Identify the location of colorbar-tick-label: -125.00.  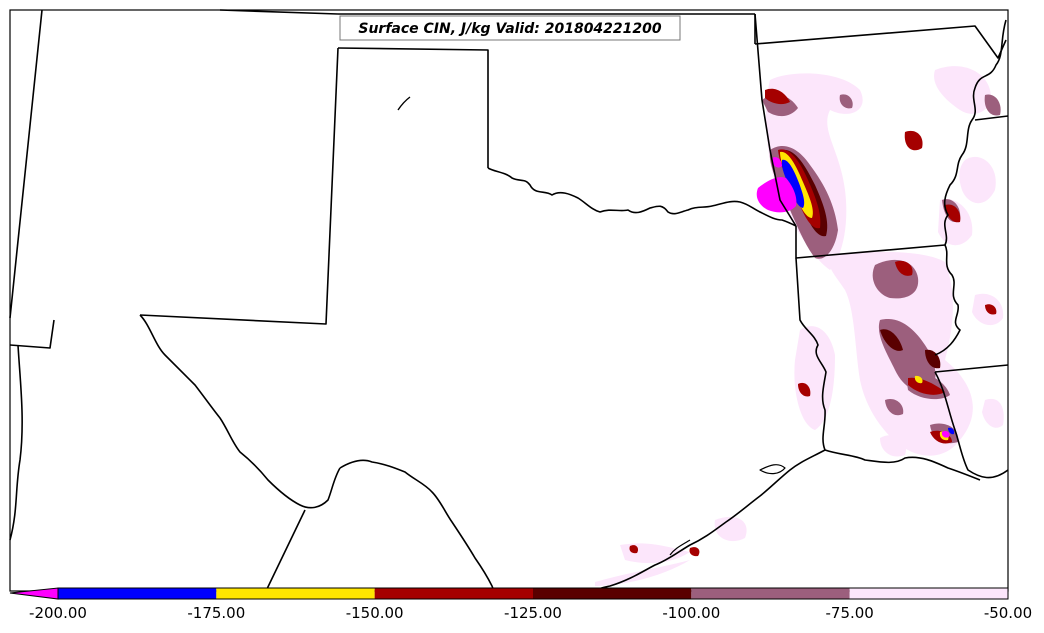
(533, 613).